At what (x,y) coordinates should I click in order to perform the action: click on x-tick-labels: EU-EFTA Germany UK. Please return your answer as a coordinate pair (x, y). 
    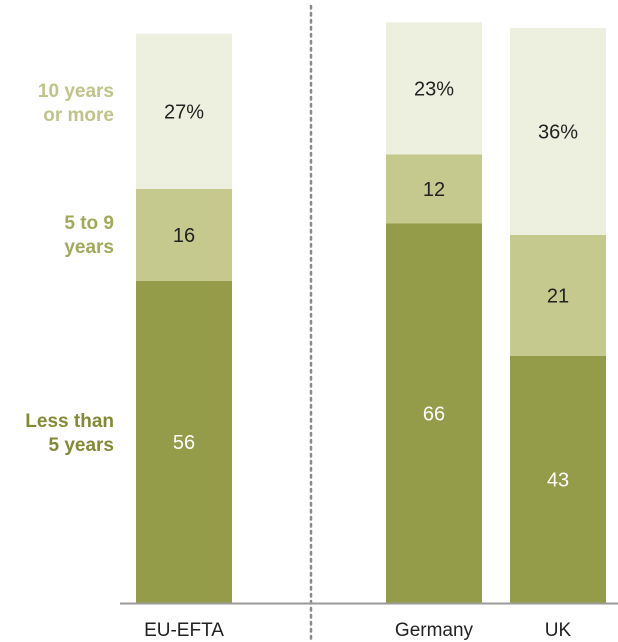
    Looking at the image, I should click on (357, 630).